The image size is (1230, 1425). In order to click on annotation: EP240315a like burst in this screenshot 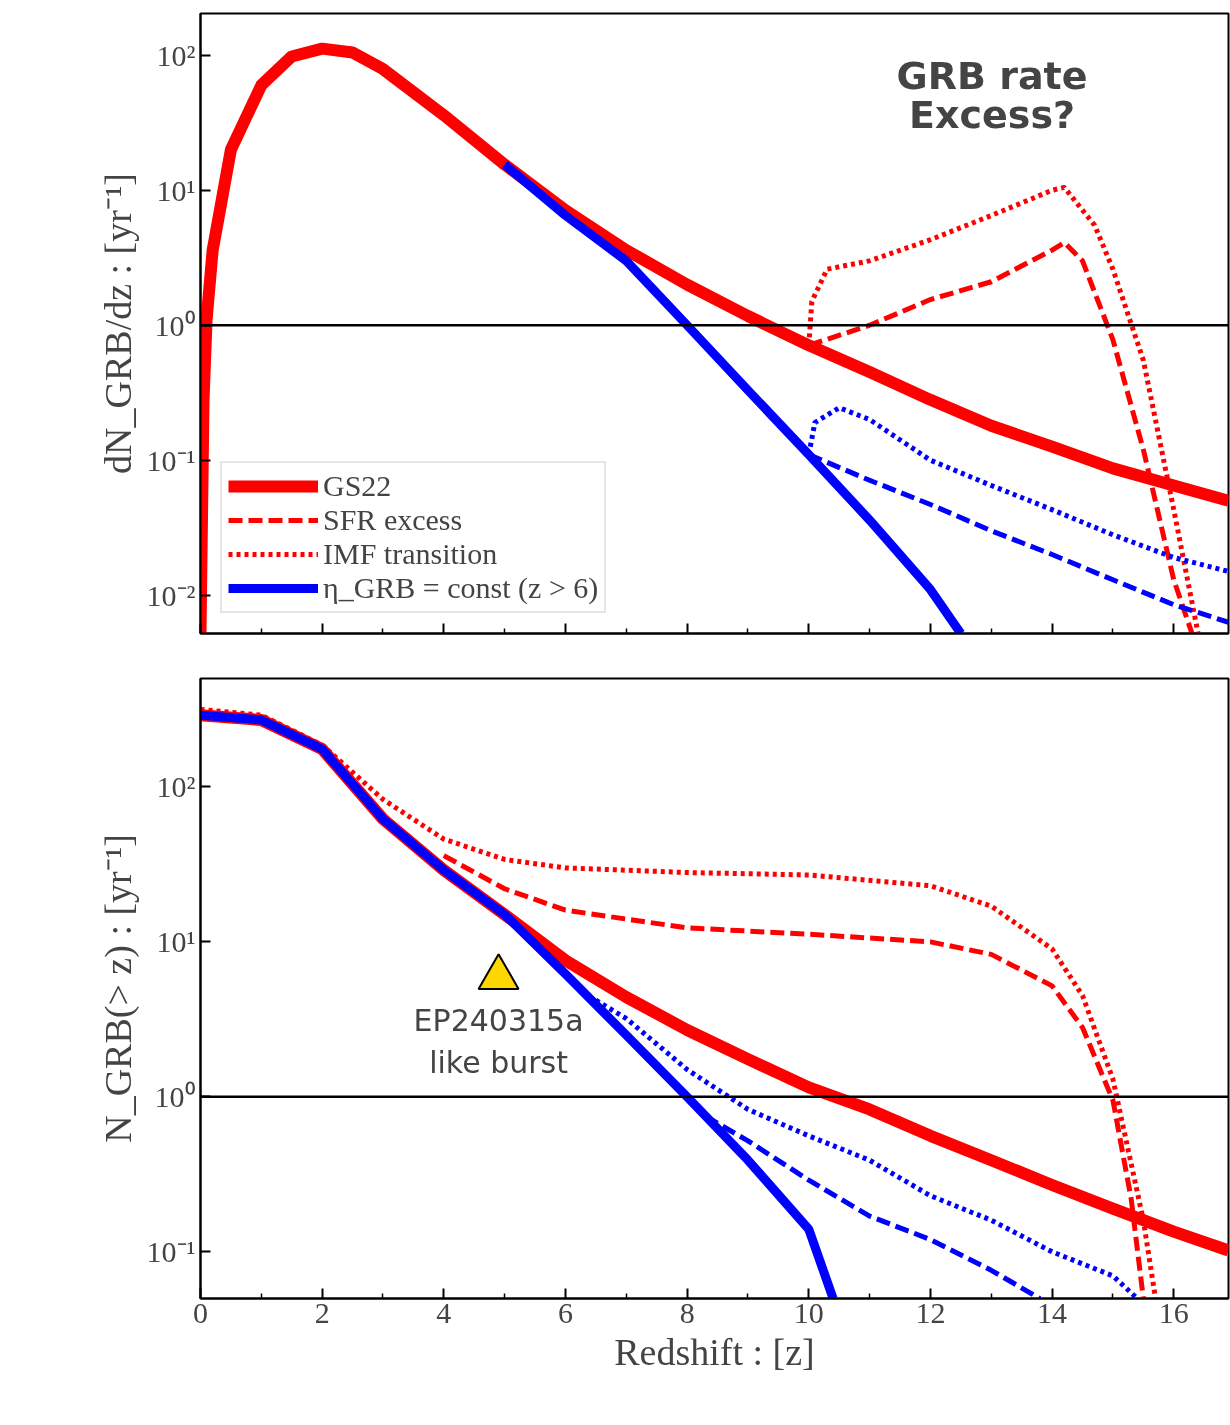, I will do `click(498, 1042)`.